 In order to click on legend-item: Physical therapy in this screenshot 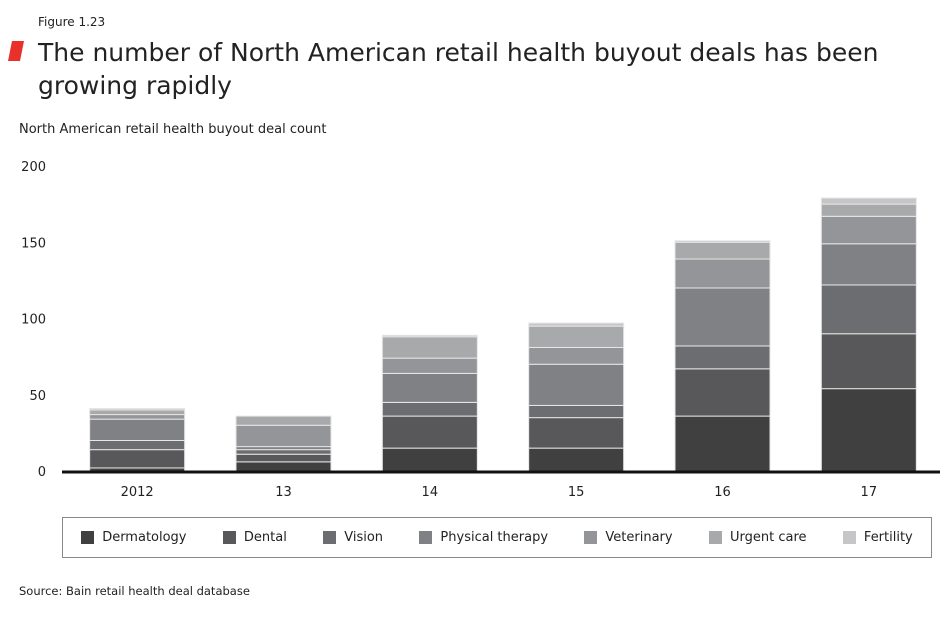, I will do `click(483, 537)`.